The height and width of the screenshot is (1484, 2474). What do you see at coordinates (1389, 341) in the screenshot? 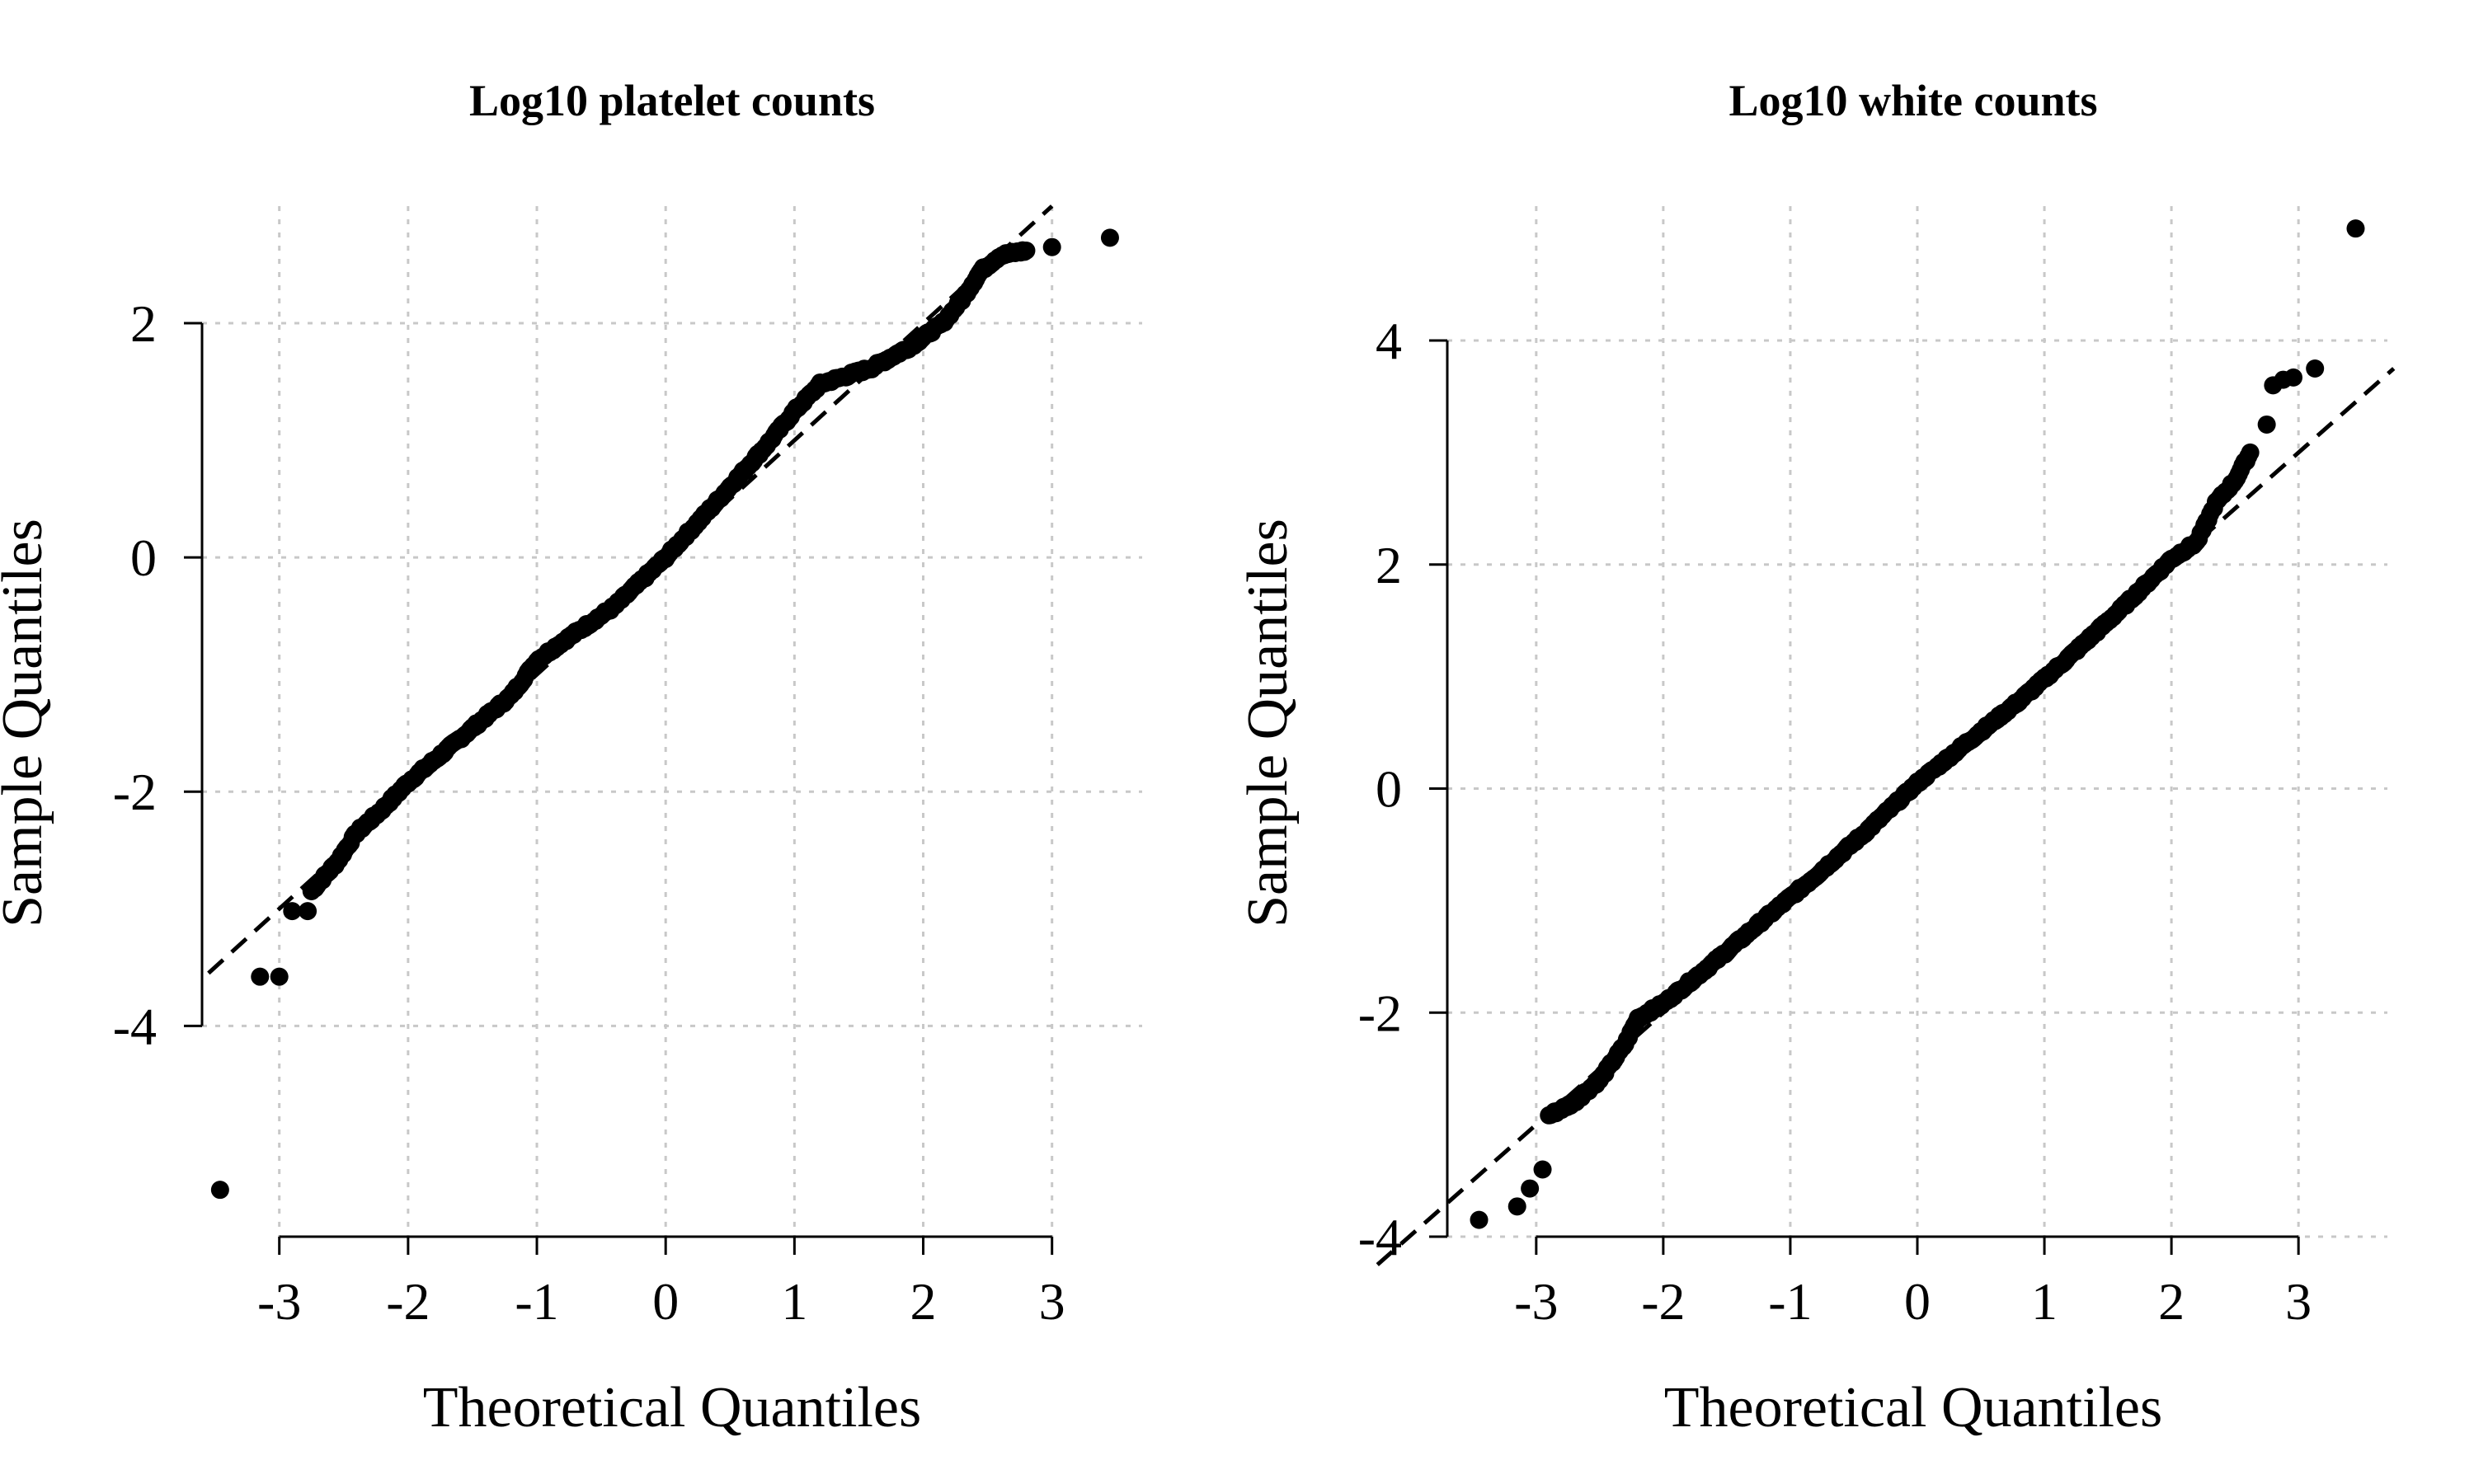
I see `y-tick-label: 4` at bounding box center [1389, 341].